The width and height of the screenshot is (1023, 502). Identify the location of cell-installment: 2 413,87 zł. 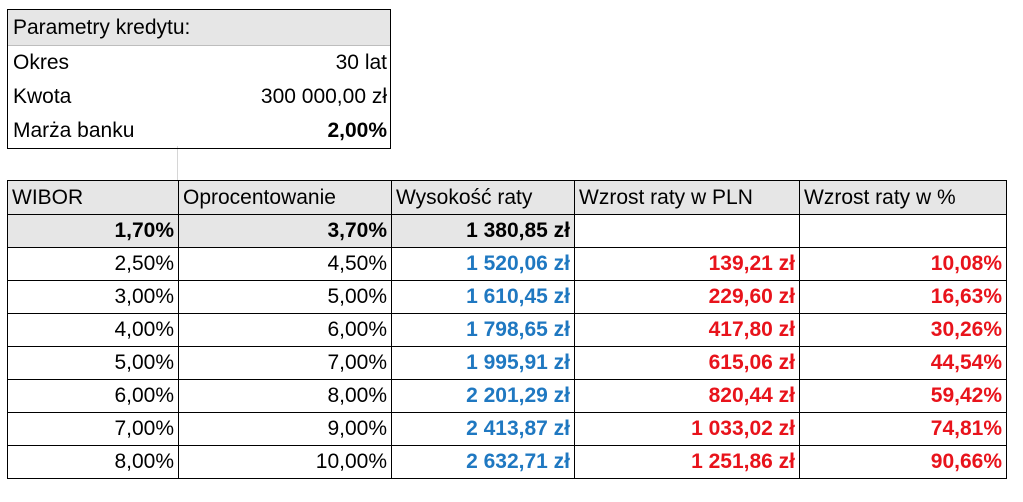
(483, 429).